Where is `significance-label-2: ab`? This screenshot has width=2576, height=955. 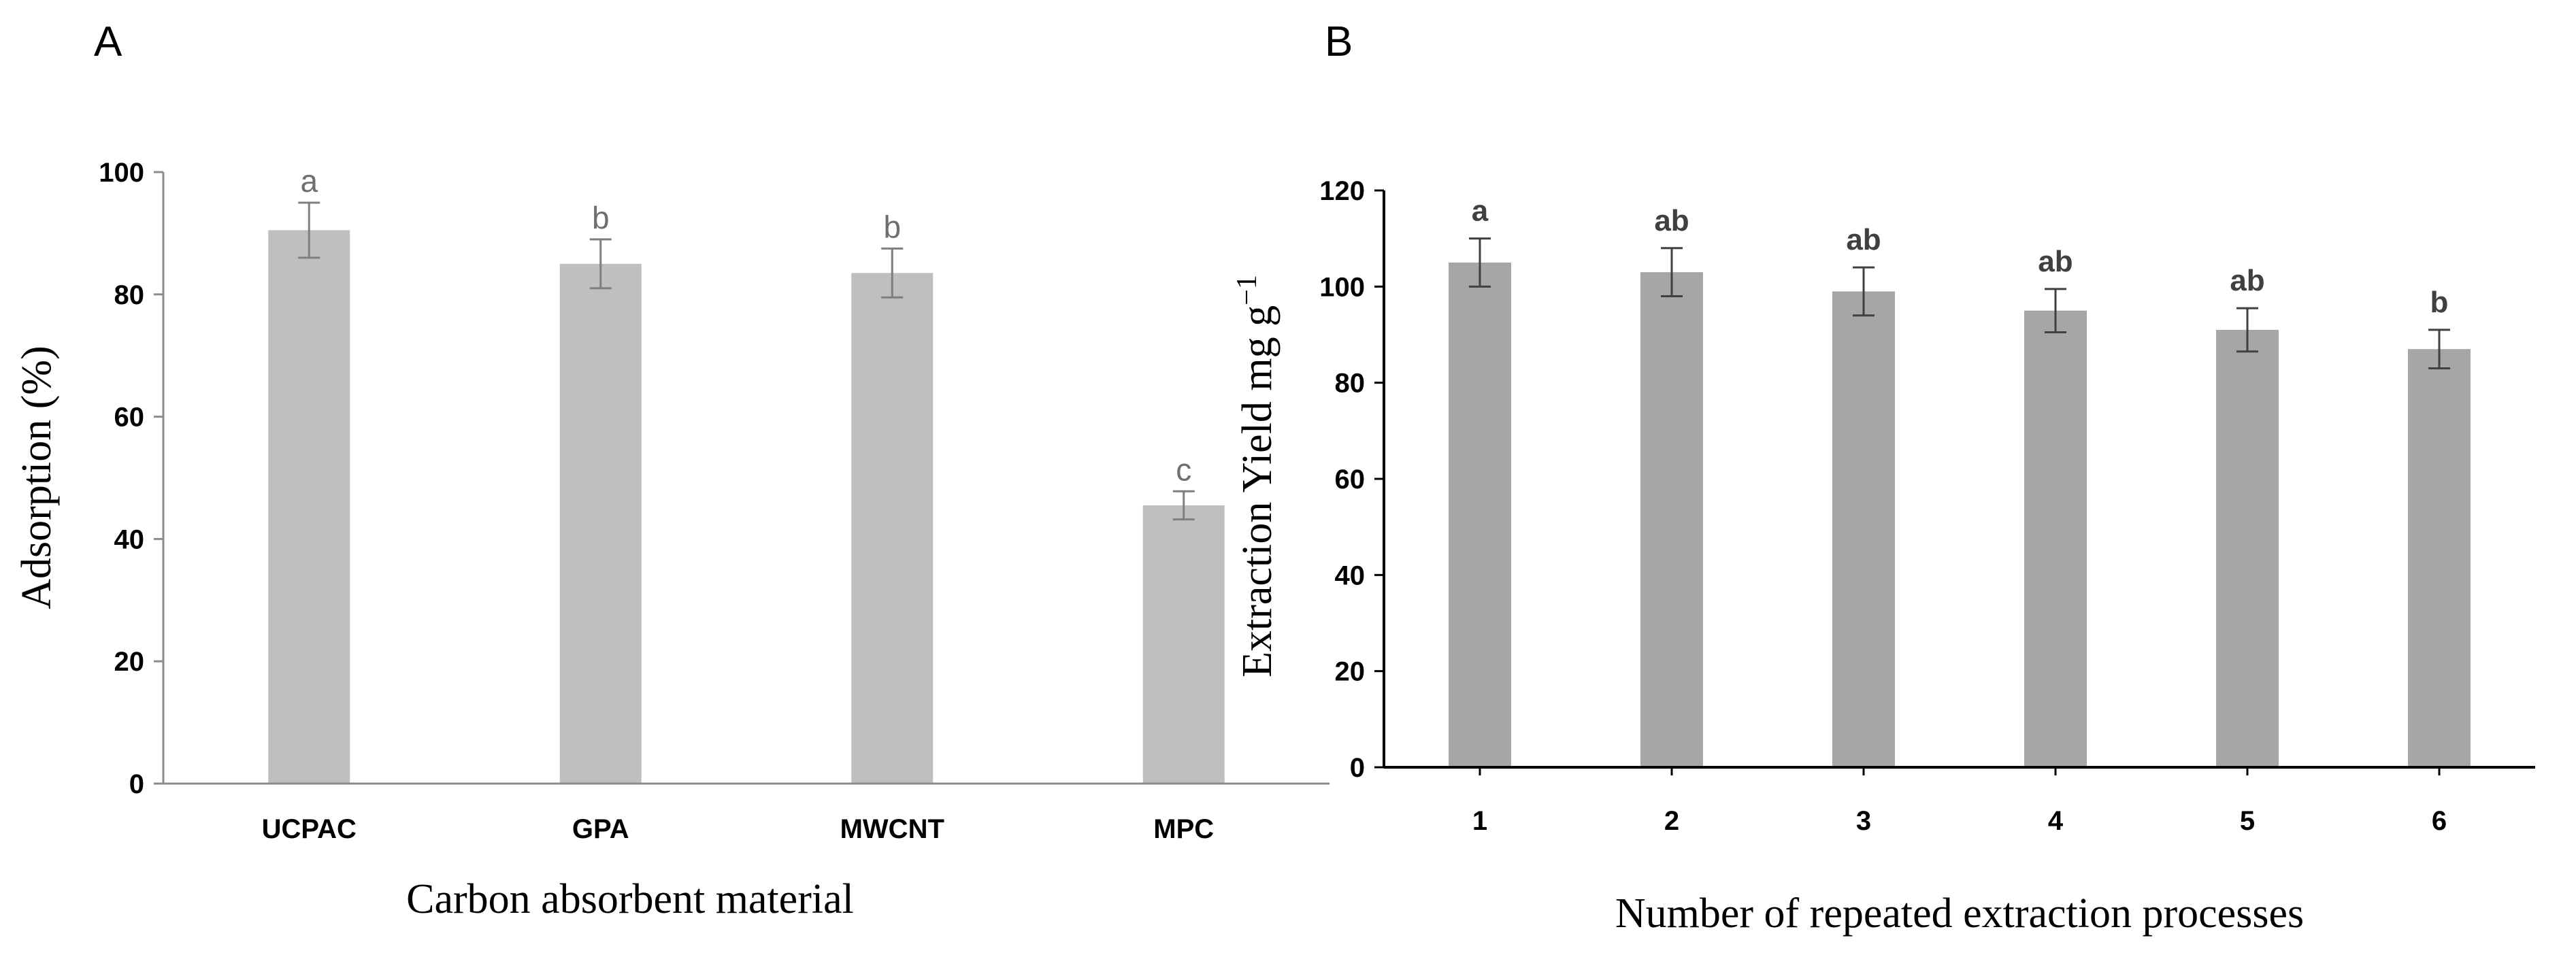
significance-label-2: ab is located at coordinates (1671, 220).